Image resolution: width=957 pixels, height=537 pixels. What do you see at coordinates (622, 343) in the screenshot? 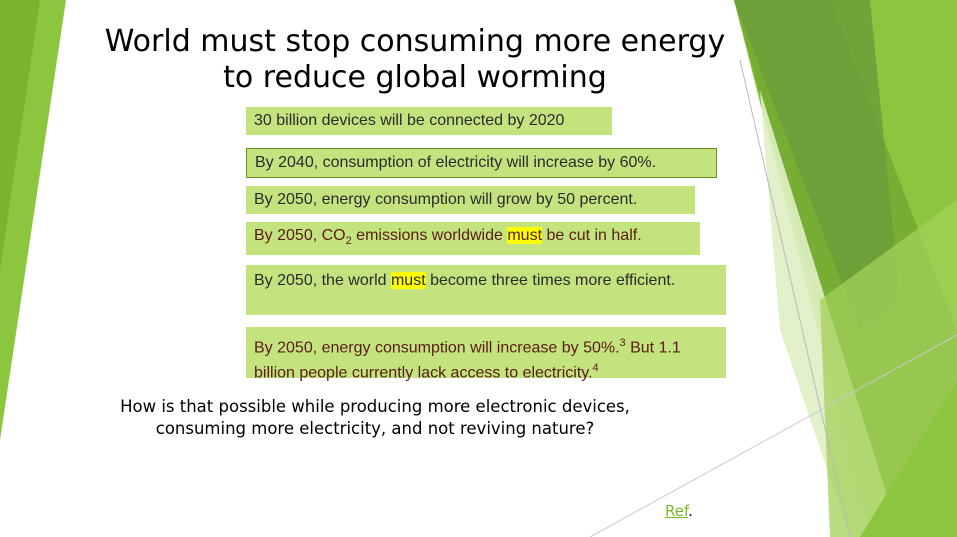
I see `fact-access-footnote-3: 3` at bounding box center [622, 343].